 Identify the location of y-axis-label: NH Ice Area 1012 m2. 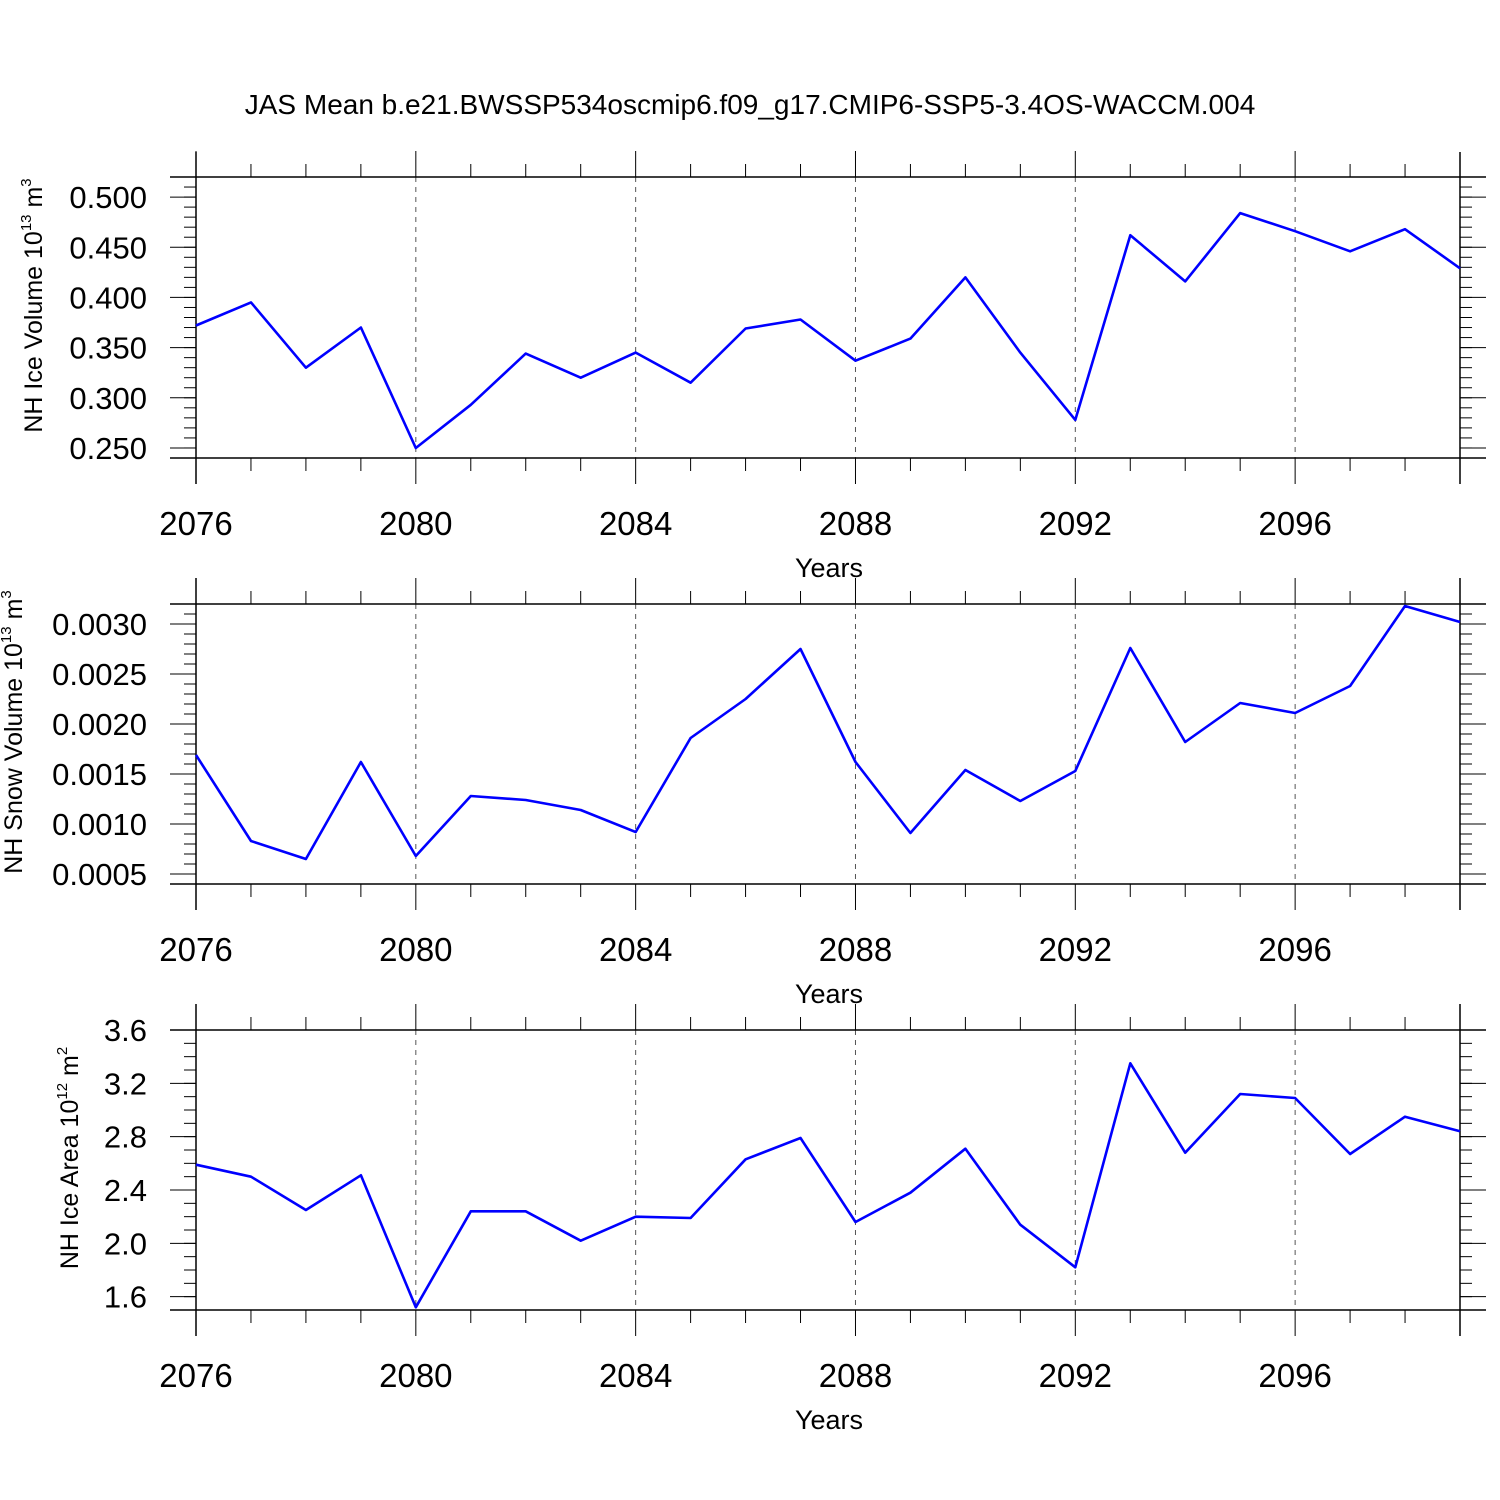
(69, 1158).